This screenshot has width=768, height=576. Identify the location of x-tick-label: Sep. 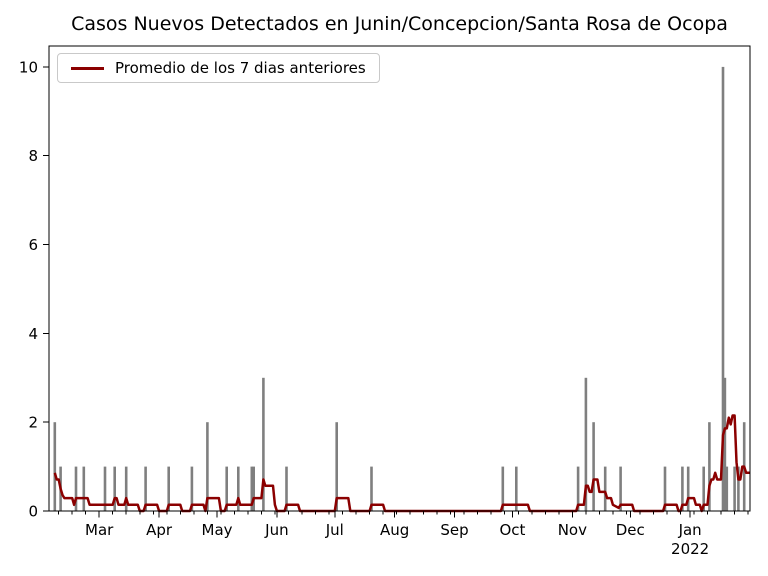
(454, 530).